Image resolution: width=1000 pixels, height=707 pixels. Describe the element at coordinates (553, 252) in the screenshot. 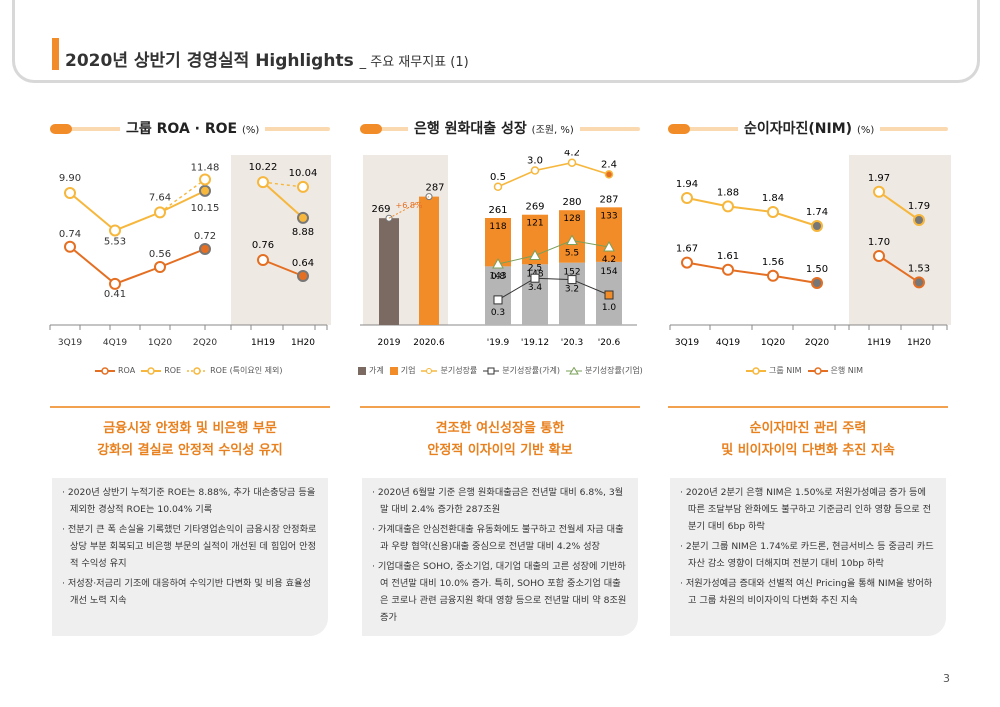

I see `qoq-corporate-line` at that location.